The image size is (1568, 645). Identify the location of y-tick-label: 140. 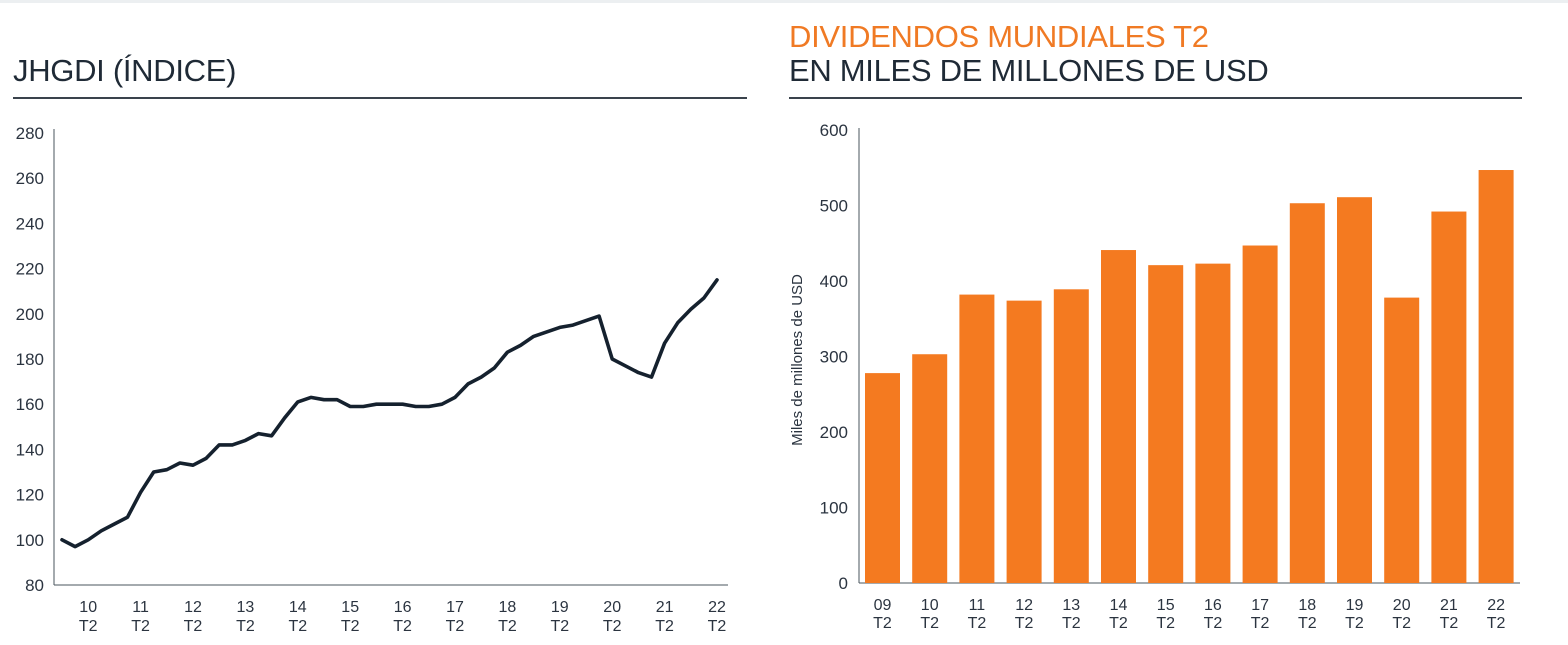
(30, 449).